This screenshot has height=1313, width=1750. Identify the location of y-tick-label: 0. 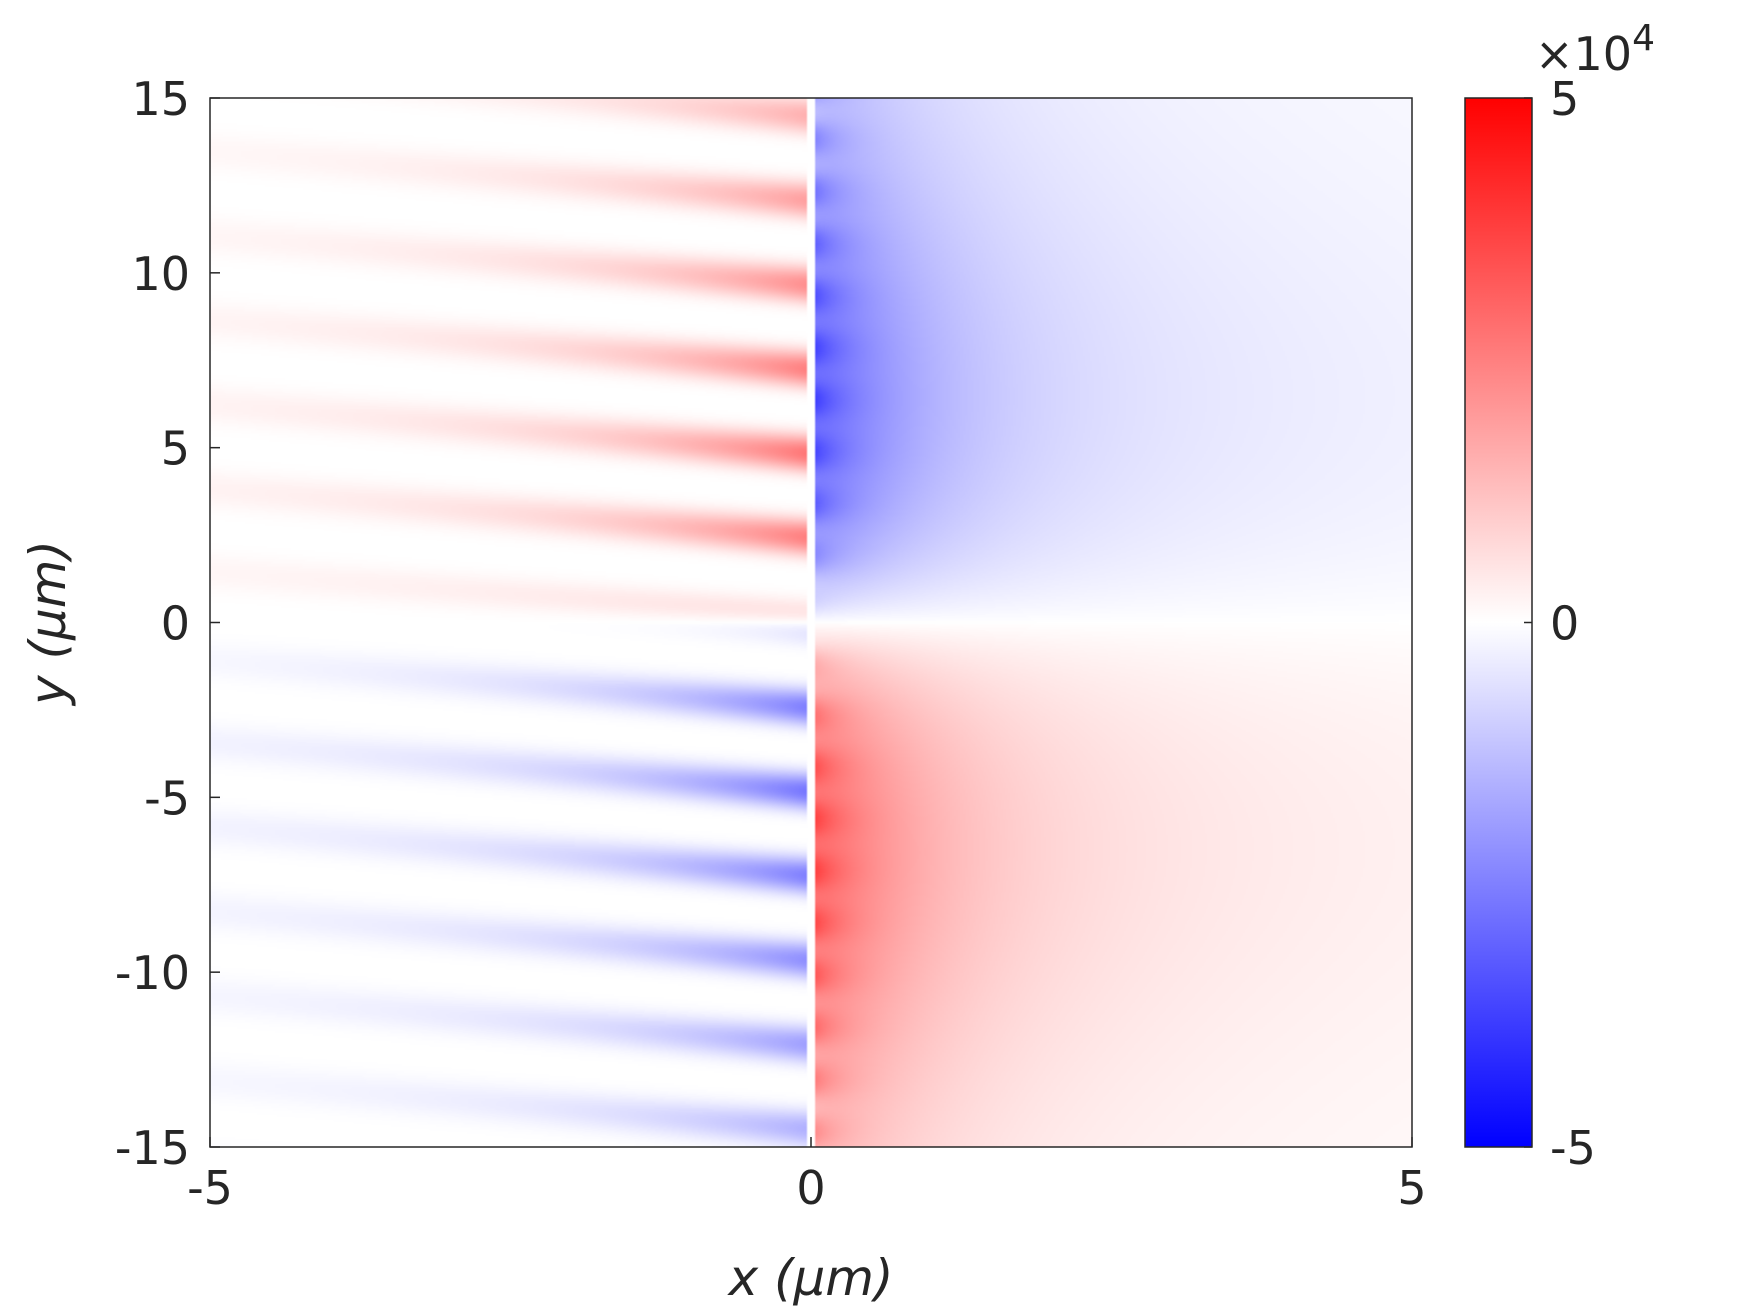
(175, 624).